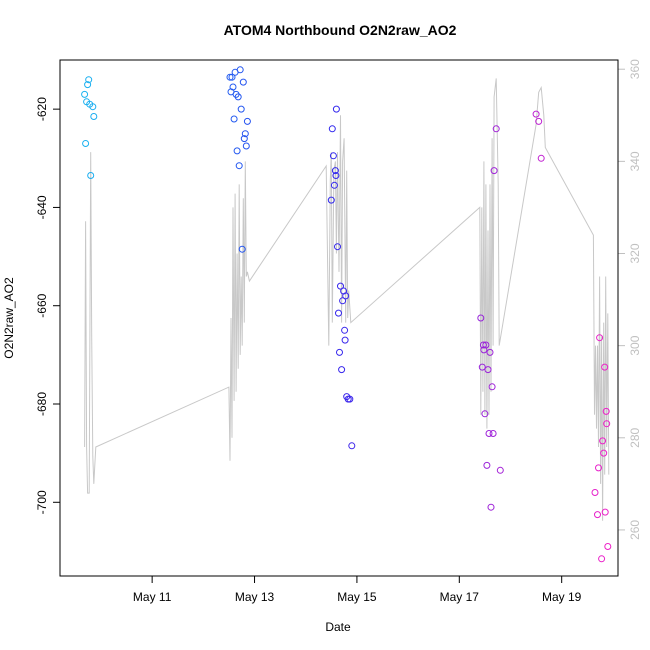 This screenshot has width=650, height=650. I want to click on y-tick-label: -680, so click(42, 404).